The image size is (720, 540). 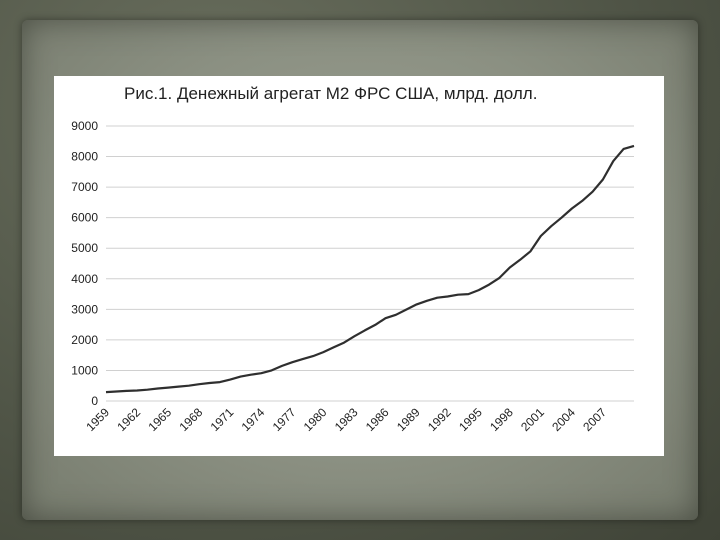 What do you see at coordinates (470, 419) in the screenshot?
I see `x-tick-label: 1995` at bounding box center [470, 419].